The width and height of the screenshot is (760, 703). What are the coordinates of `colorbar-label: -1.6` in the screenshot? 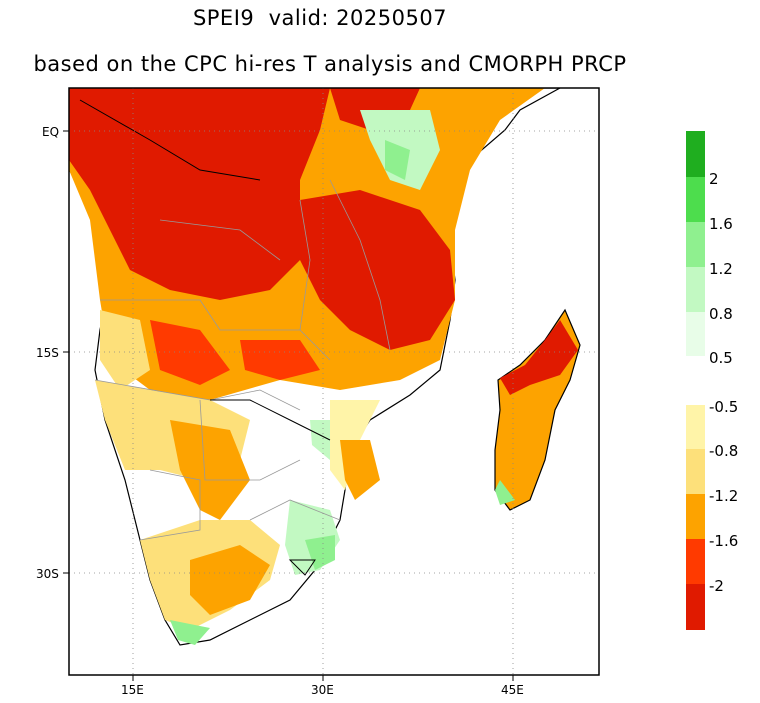 It's located at (723, 541).